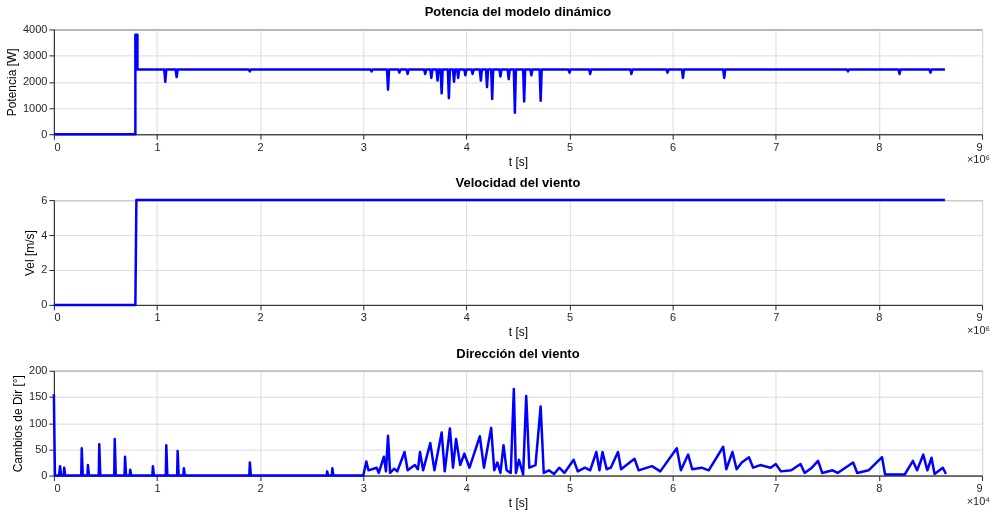 The width and height of the screenshot is (1001, 529). I want to click on y-tick-label: 2000, so click(35, 81).